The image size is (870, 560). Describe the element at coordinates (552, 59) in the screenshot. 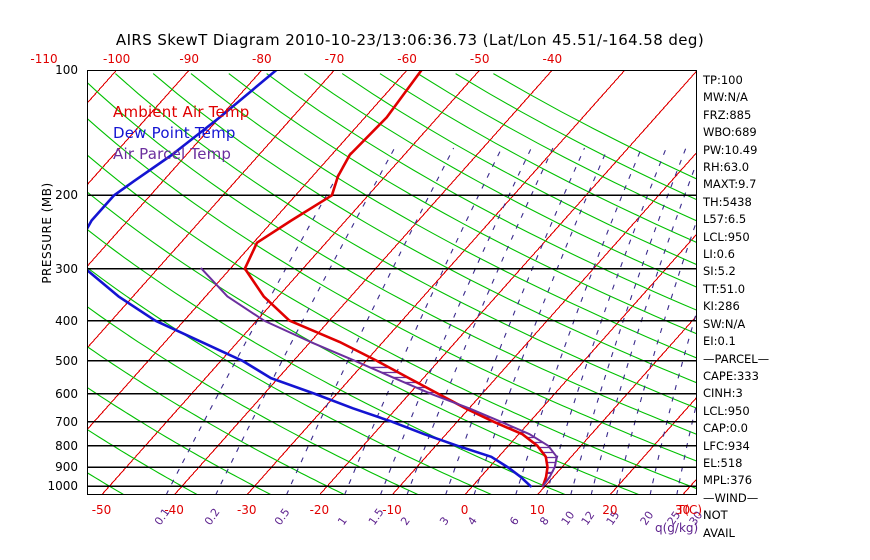

I see `top-temp-tick--40: -40` at that location.